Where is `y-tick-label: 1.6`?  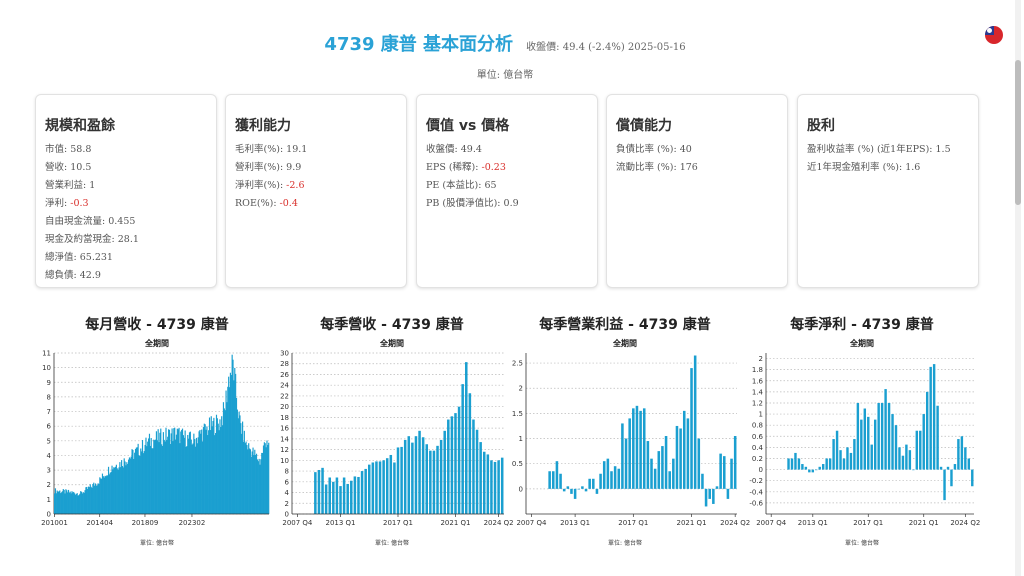
y-tick-label: 1.6 is located at coordinates (758, 381).